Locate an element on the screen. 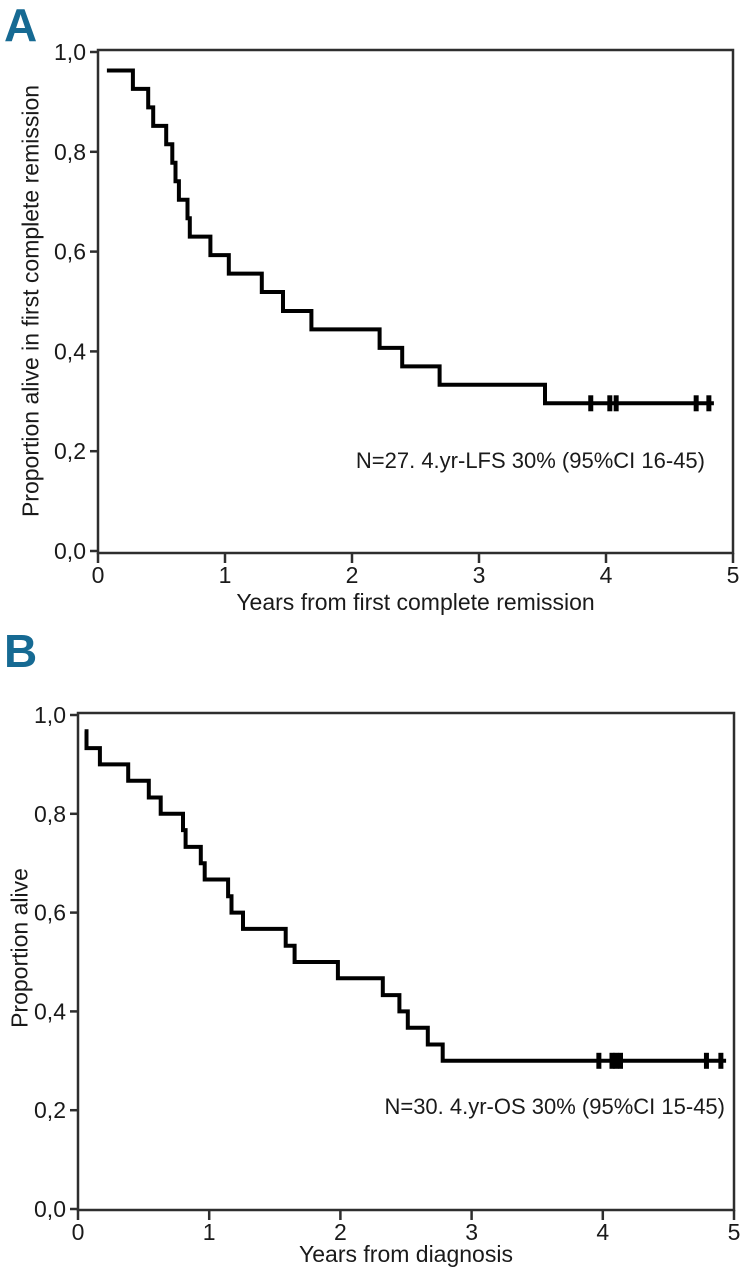 The width and height of the screenshot is (750, 1280). panel-a-x-axis-title: Years from first complete remission is located at coordinates (415, 602).